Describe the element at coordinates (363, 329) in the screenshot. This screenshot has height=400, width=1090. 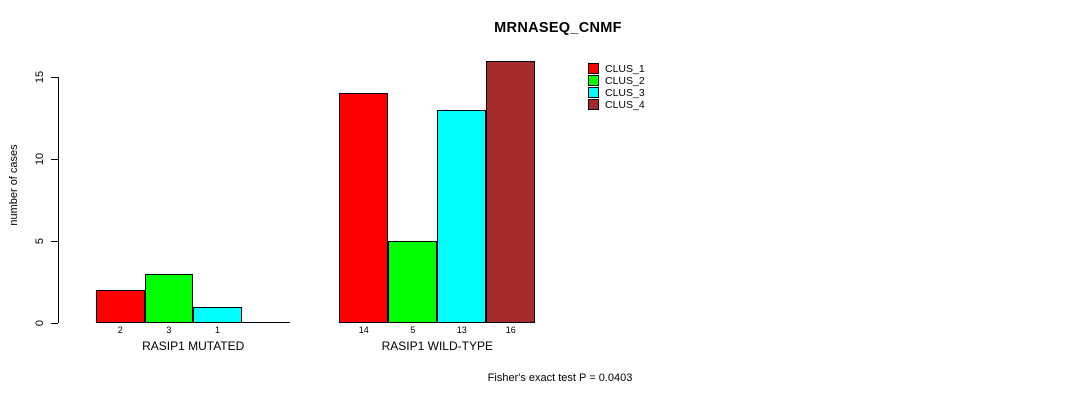
I see `bar-value-label: 14` at that location.